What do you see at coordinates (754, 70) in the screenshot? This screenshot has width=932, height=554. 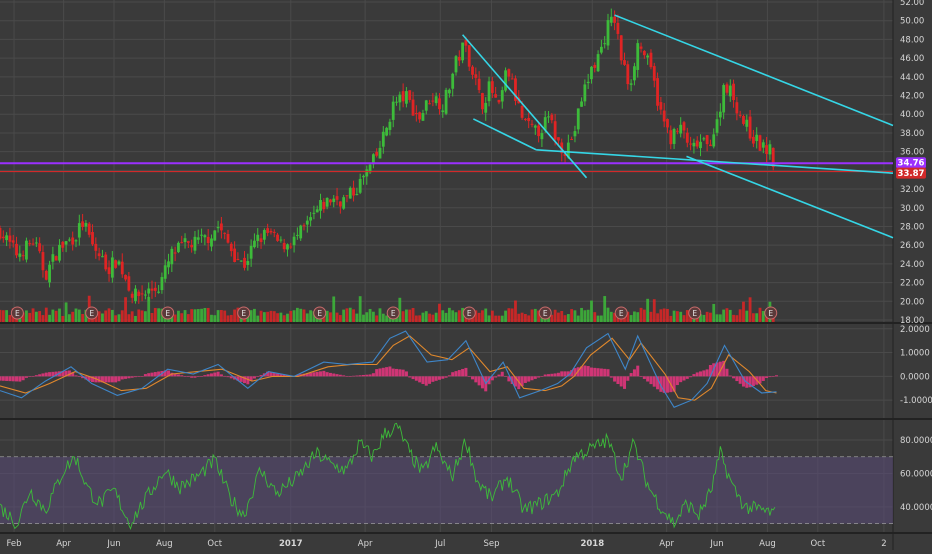 I see `trendline` at bounding box center [754, 70].